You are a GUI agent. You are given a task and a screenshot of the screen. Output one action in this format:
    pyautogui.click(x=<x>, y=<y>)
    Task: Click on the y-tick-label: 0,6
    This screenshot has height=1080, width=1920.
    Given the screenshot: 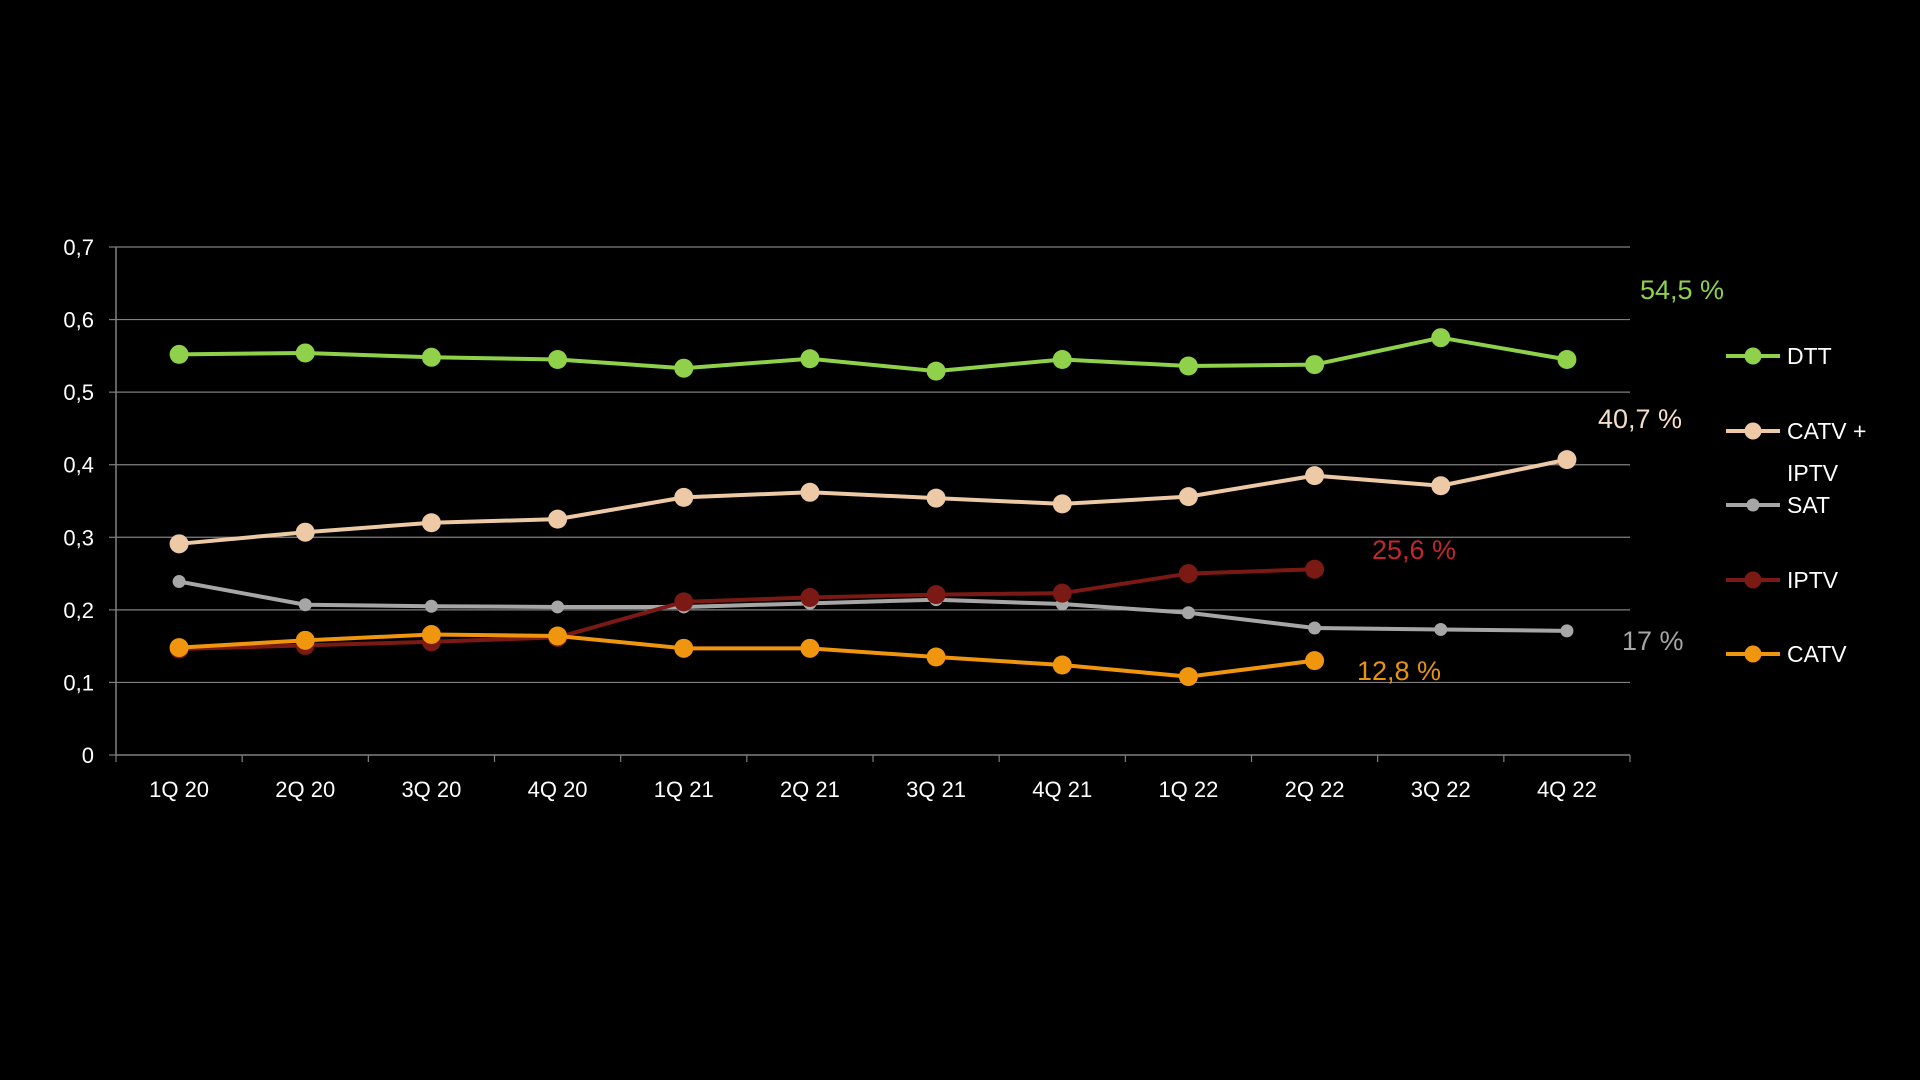 What is the action you would take?
    pyautogui.click(x=78, y=320)
    